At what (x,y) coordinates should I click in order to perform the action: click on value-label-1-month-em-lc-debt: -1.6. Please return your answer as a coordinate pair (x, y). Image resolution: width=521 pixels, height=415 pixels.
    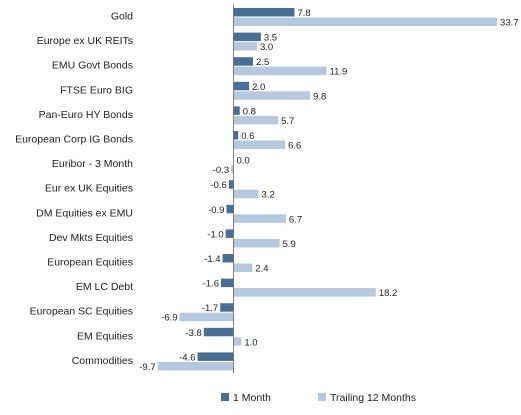
    Looking at the image, I should click on (211, 284).